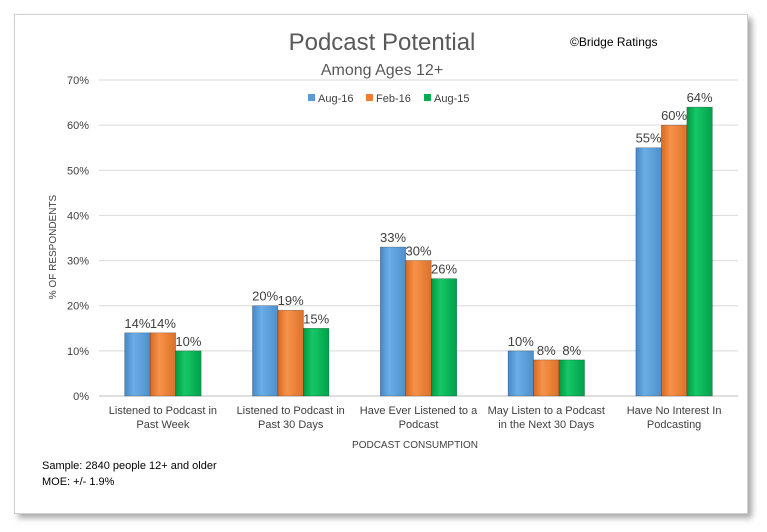  I want to click on legend-entry: Feb-16, so click(393, 99).